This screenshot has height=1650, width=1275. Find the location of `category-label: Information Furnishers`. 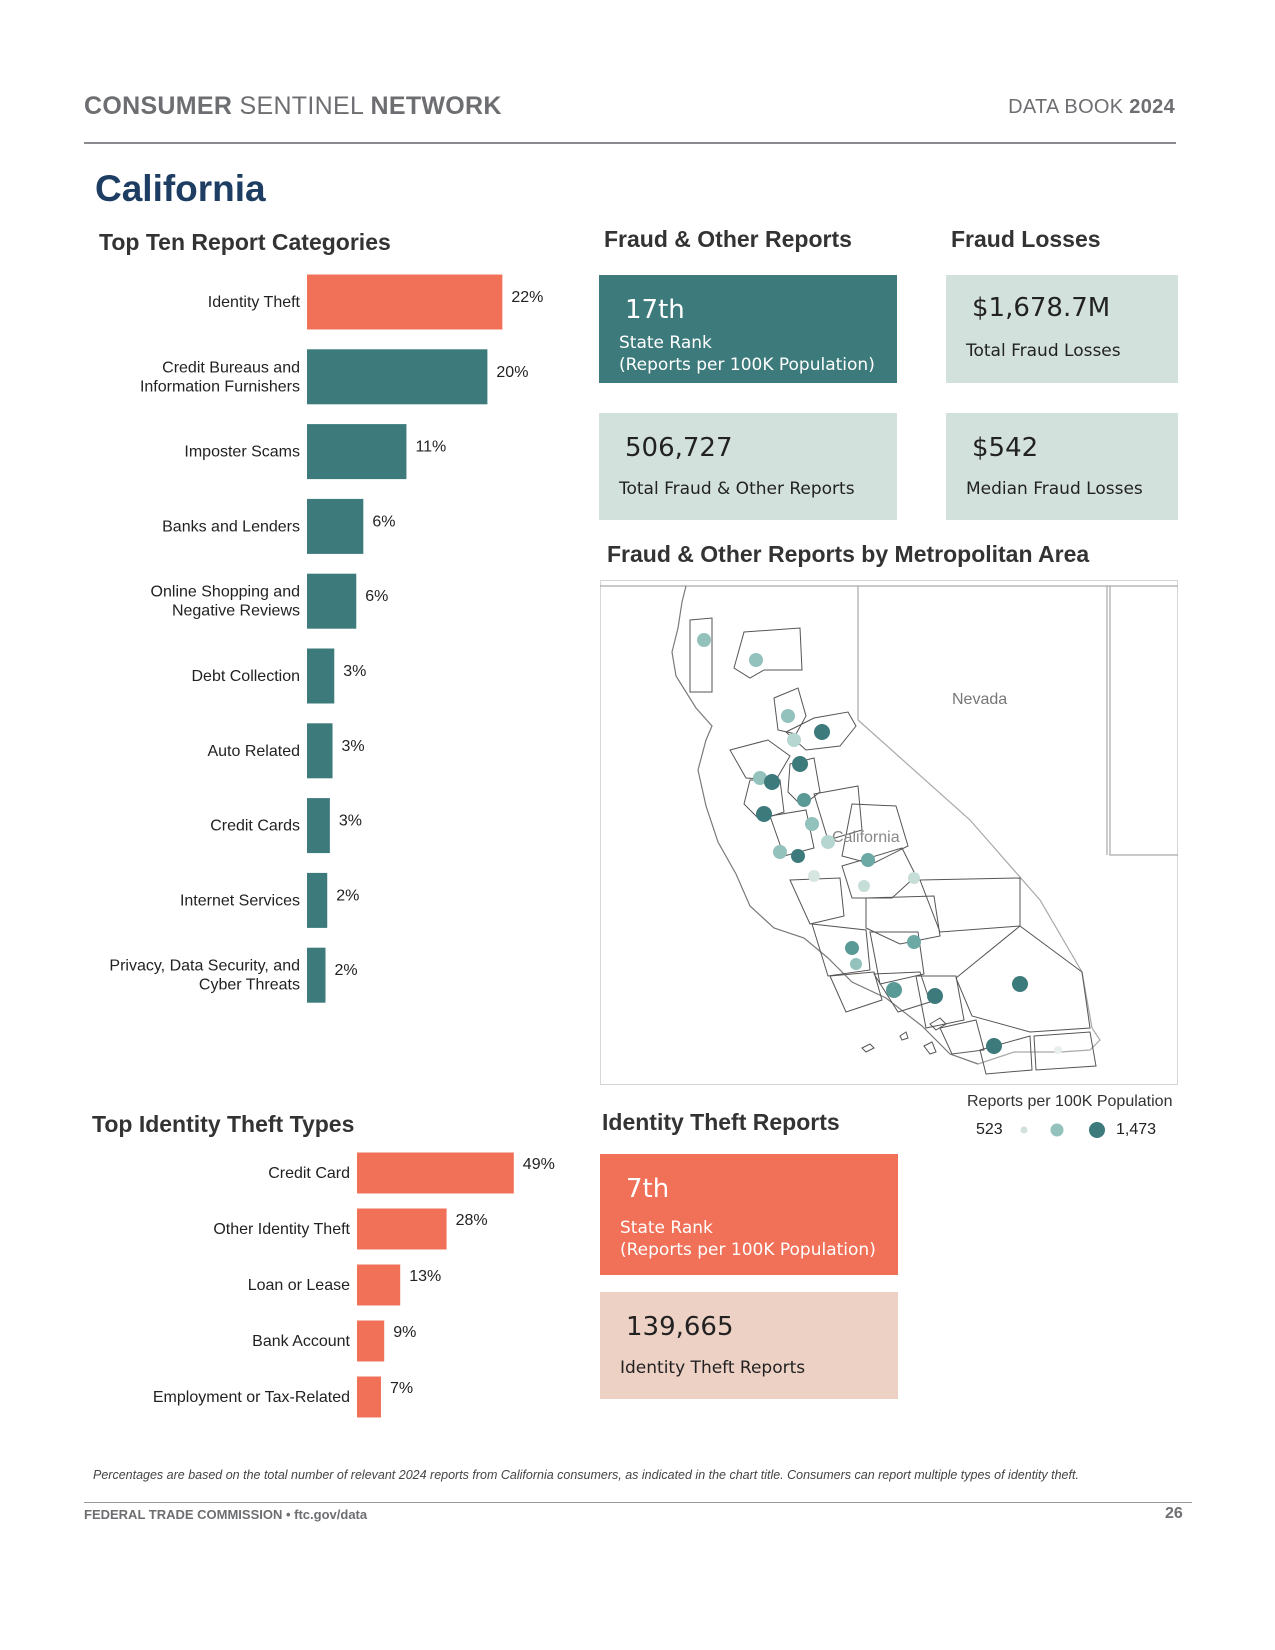

category-label: Information Furnishers is located at coordinates (220, 386).